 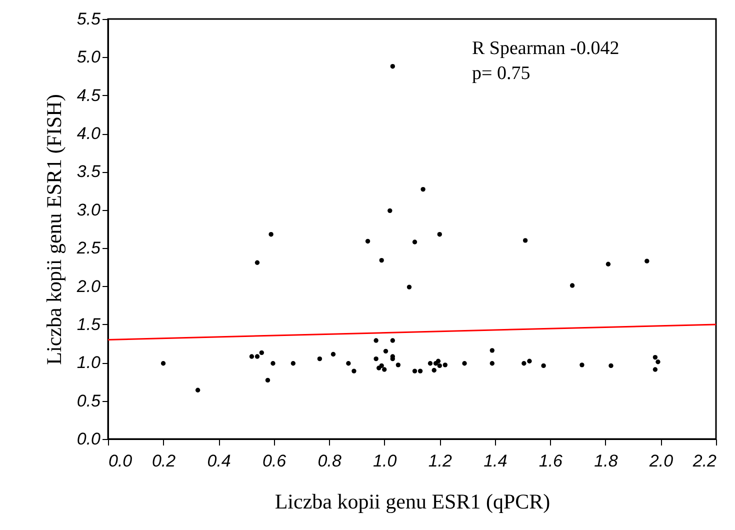 I want to click on x-tick-label: 1.4, so click(x=496, y=461).